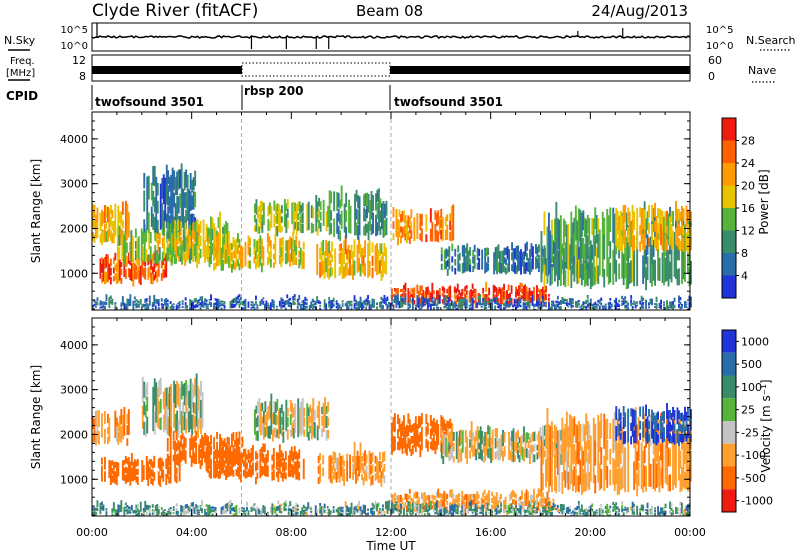 This screenshot has width=800, height=554. I want to click on colorbar-swatch, so click(729, 387).